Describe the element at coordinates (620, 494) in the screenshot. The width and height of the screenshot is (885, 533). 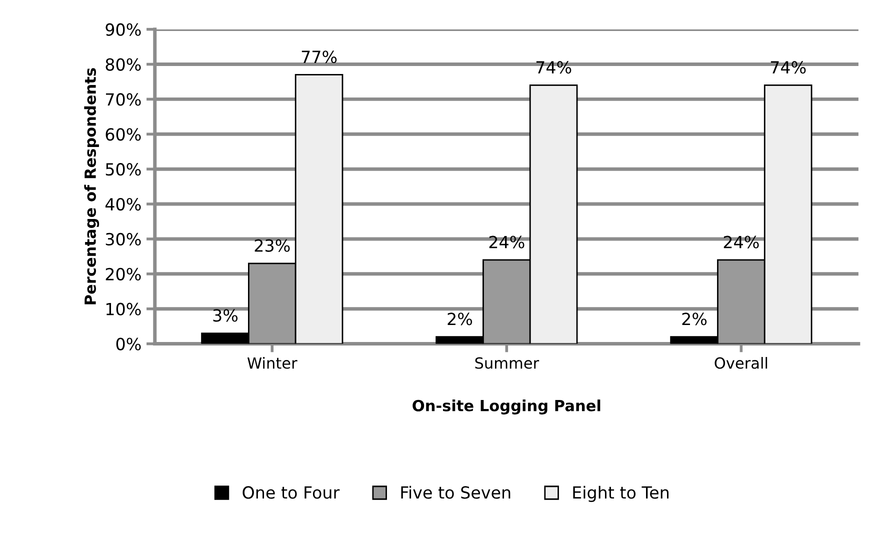
I see `legend-label: Eight to Ten` at that location.